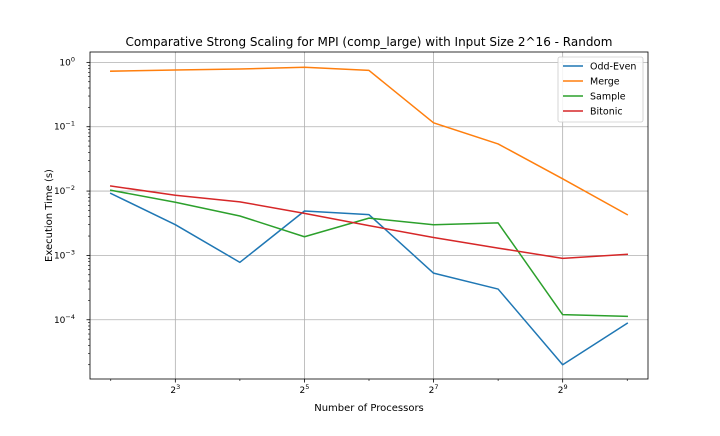  Describe the element at coordinates (67, 61) in the screenshot. I see `y-tick-label: 10⁰` at that location.